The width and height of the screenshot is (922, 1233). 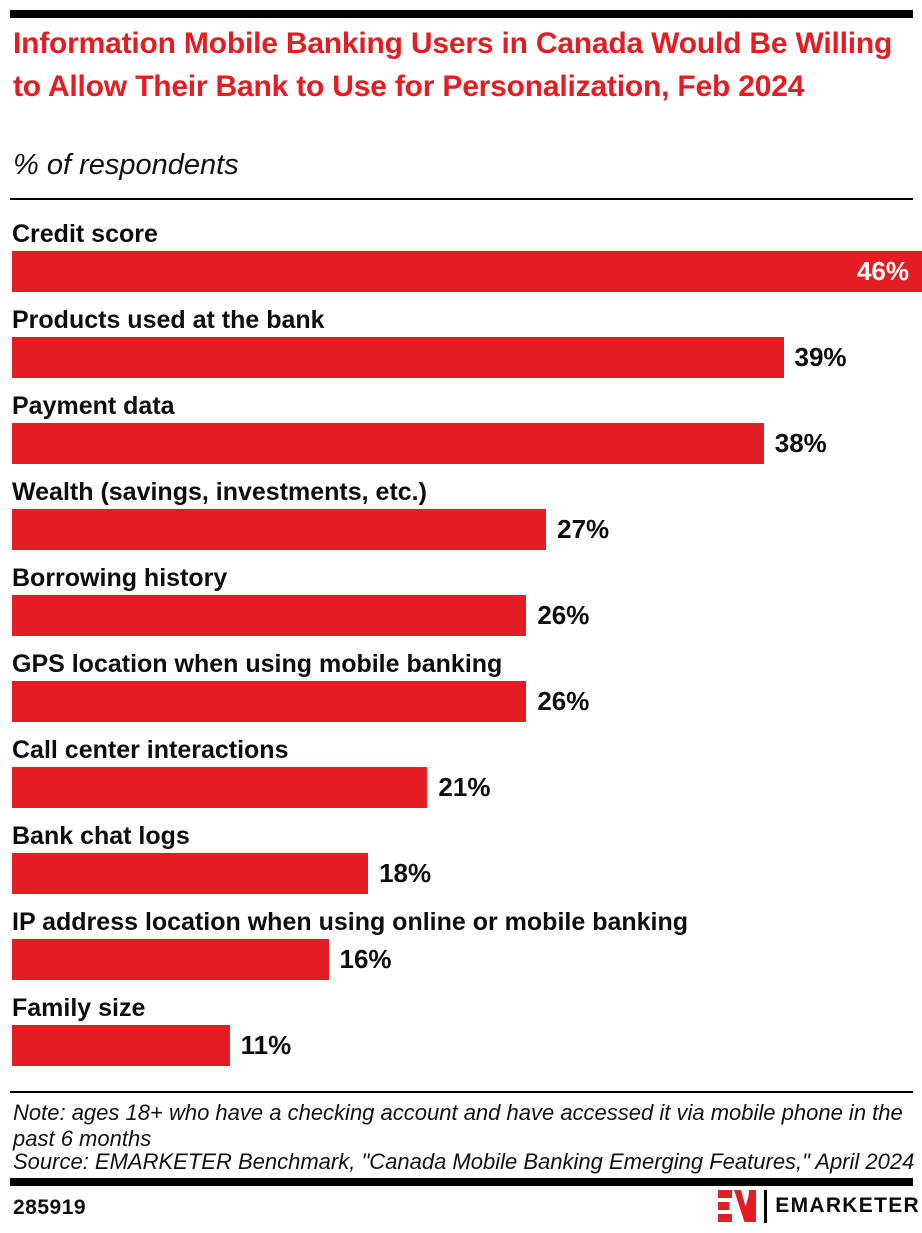 I want to click on bar-track: 21%, so click(x=467, y=787).